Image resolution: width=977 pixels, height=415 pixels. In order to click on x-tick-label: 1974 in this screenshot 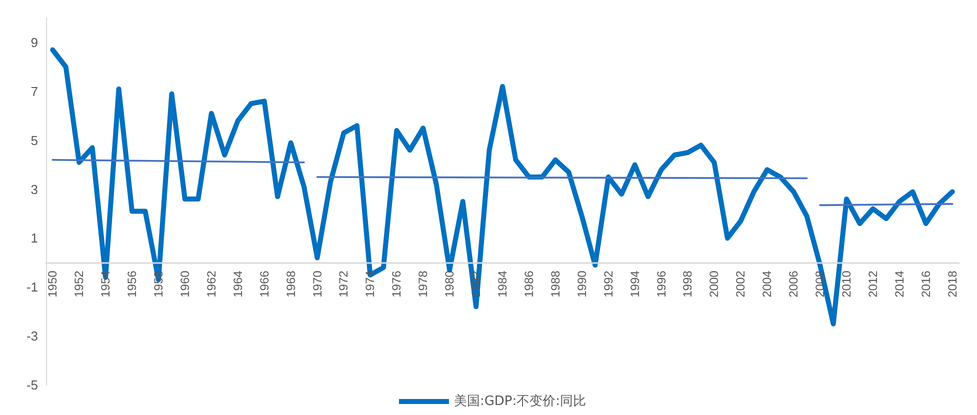, I will do `click(370, 284)`.